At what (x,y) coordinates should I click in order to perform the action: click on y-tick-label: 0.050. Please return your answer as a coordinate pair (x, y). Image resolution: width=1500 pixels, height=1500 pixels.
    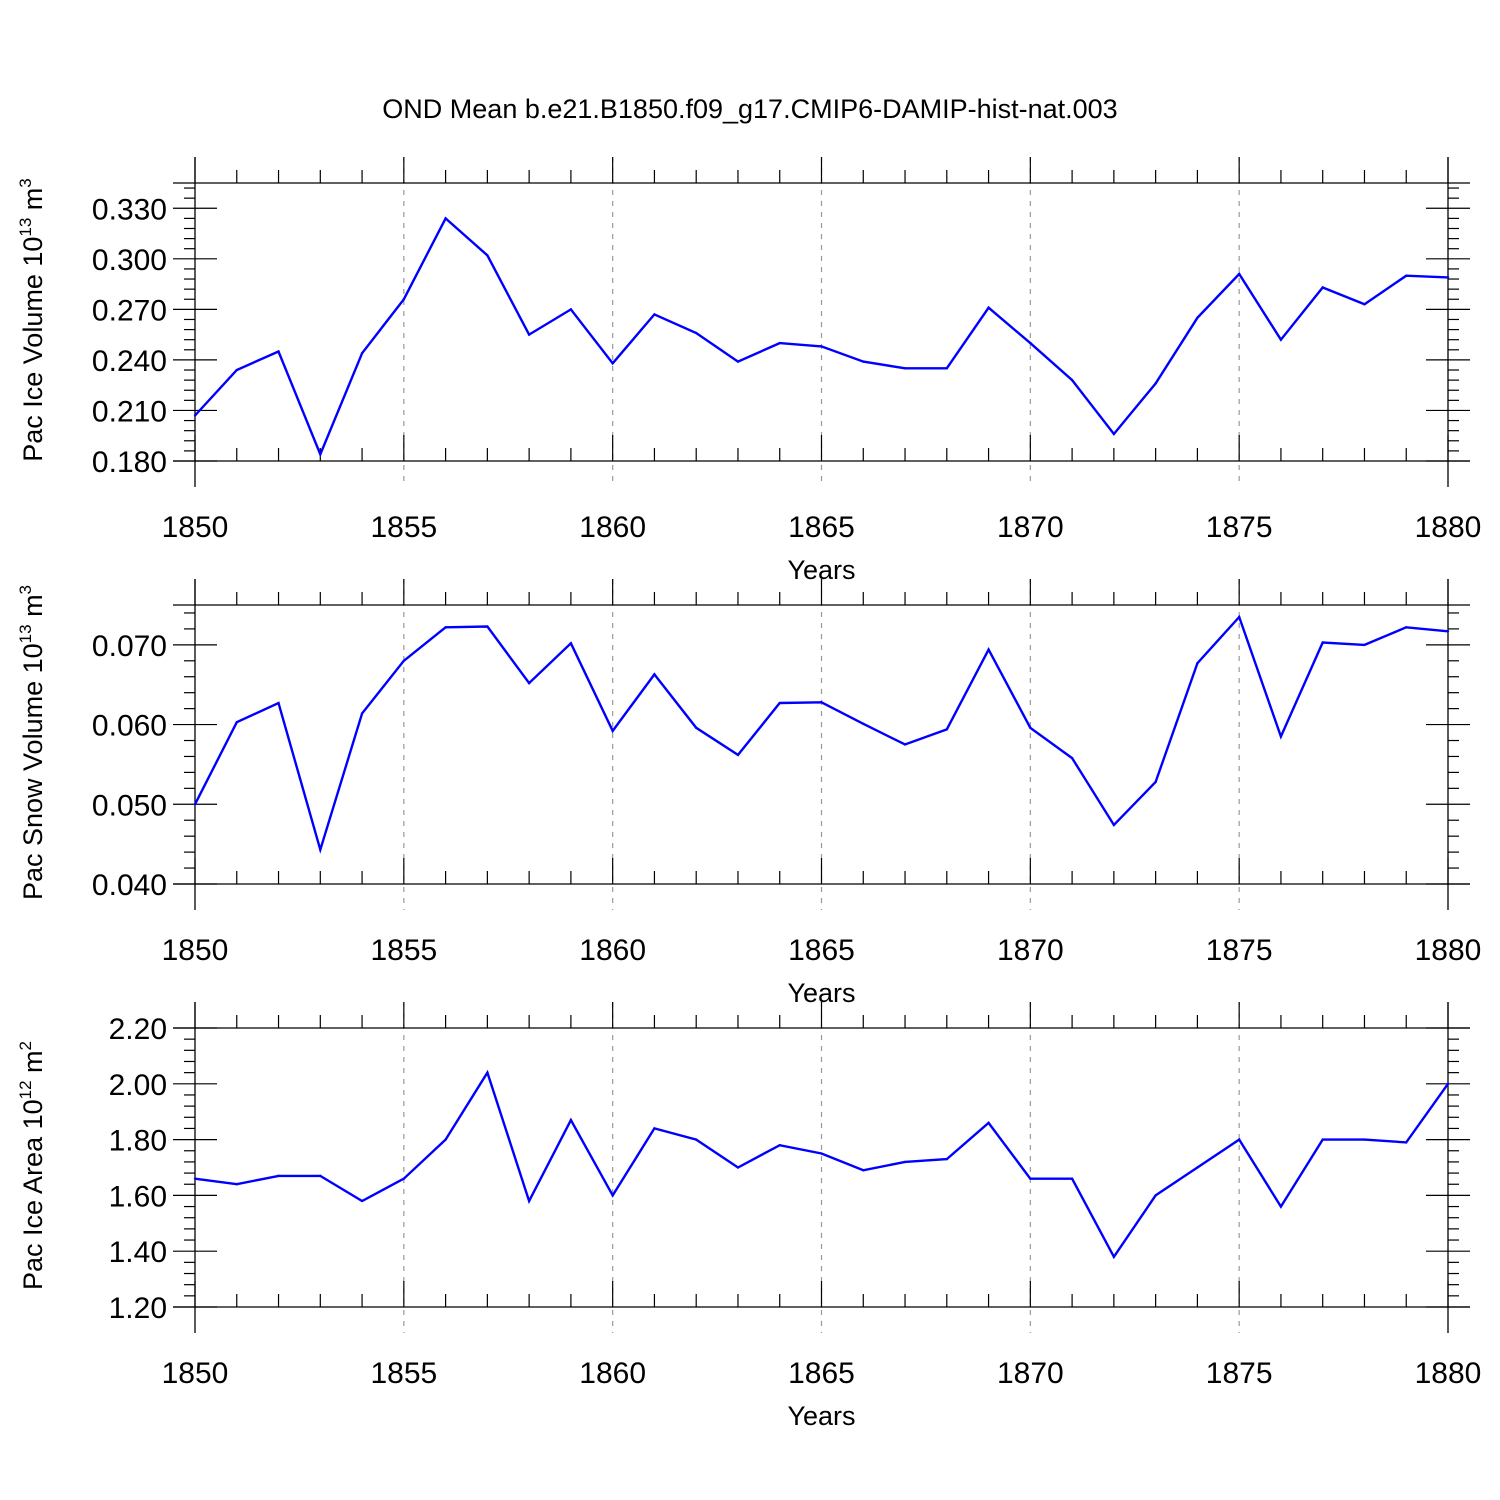
    Looking at the image, I should click on (129, 805).